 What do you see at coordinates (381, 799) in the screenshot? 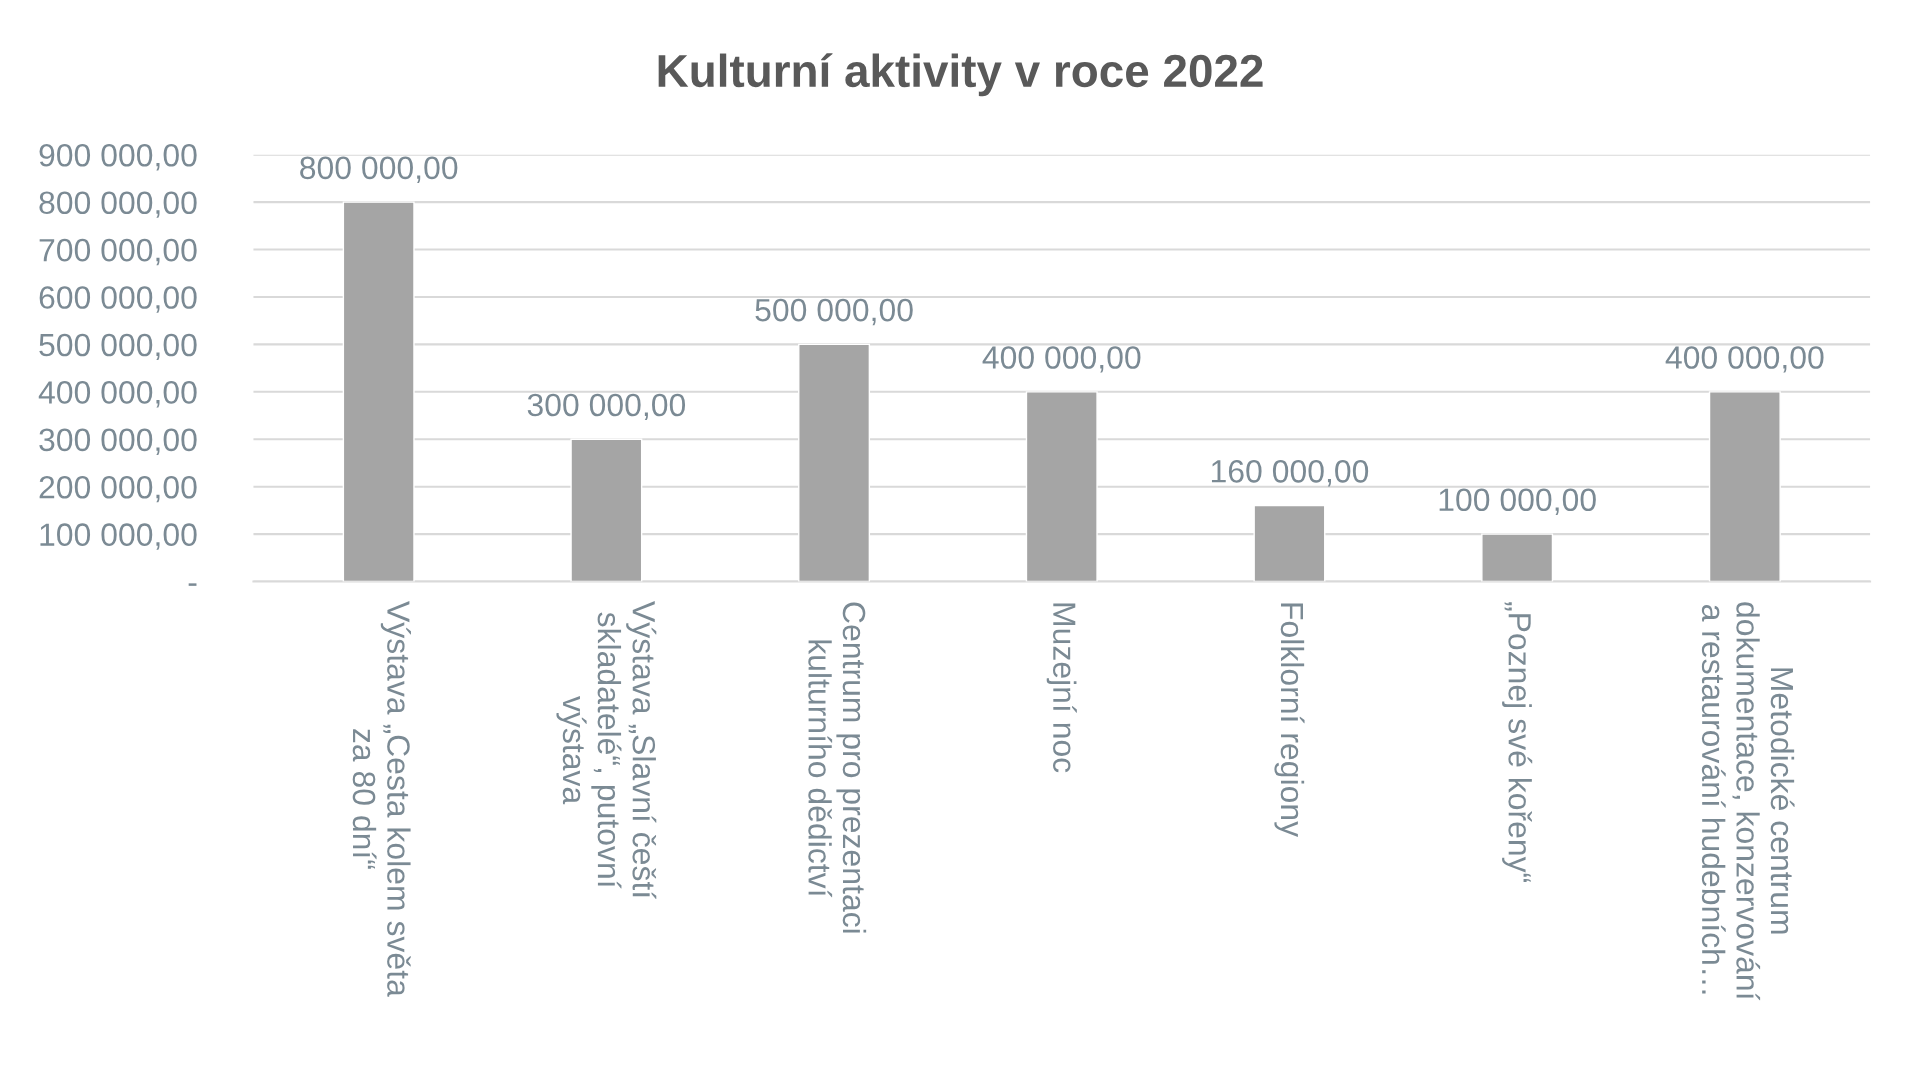
I see `x-tick-label: Výstava „Cesta kolem světa za 80 dní“` at bounding box center [381, 799].